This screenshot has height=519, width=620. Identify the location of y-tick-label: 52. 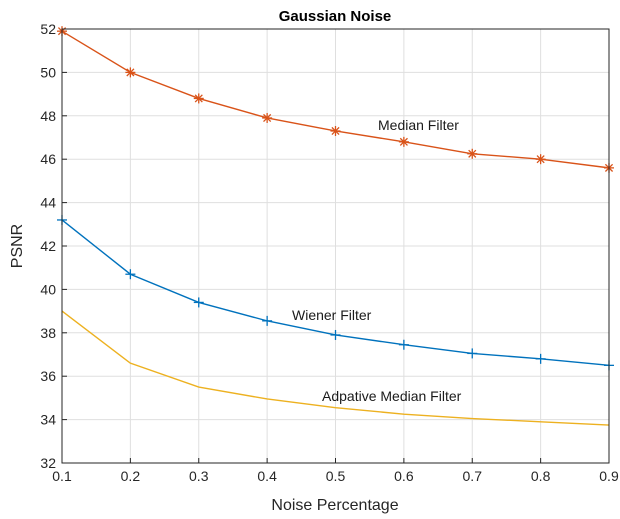
(48, 29).